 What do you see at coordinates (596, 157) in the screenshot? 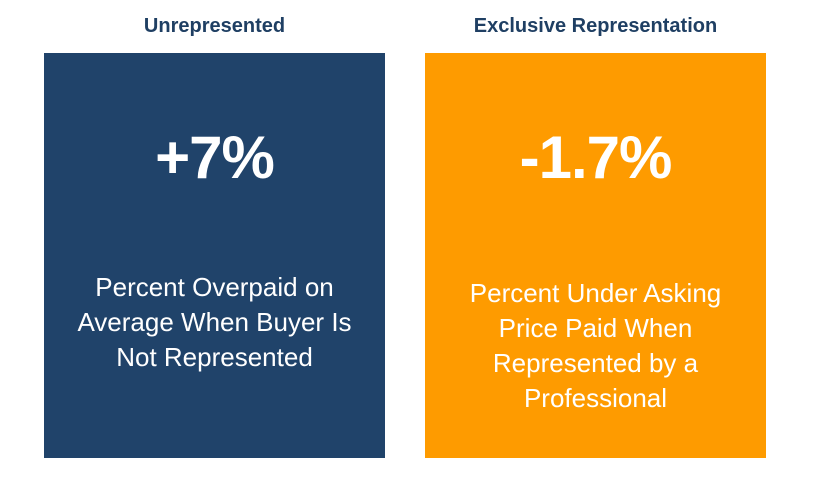
I see `exclusive-stat: -1.7%` at bounding box center [596, 157].